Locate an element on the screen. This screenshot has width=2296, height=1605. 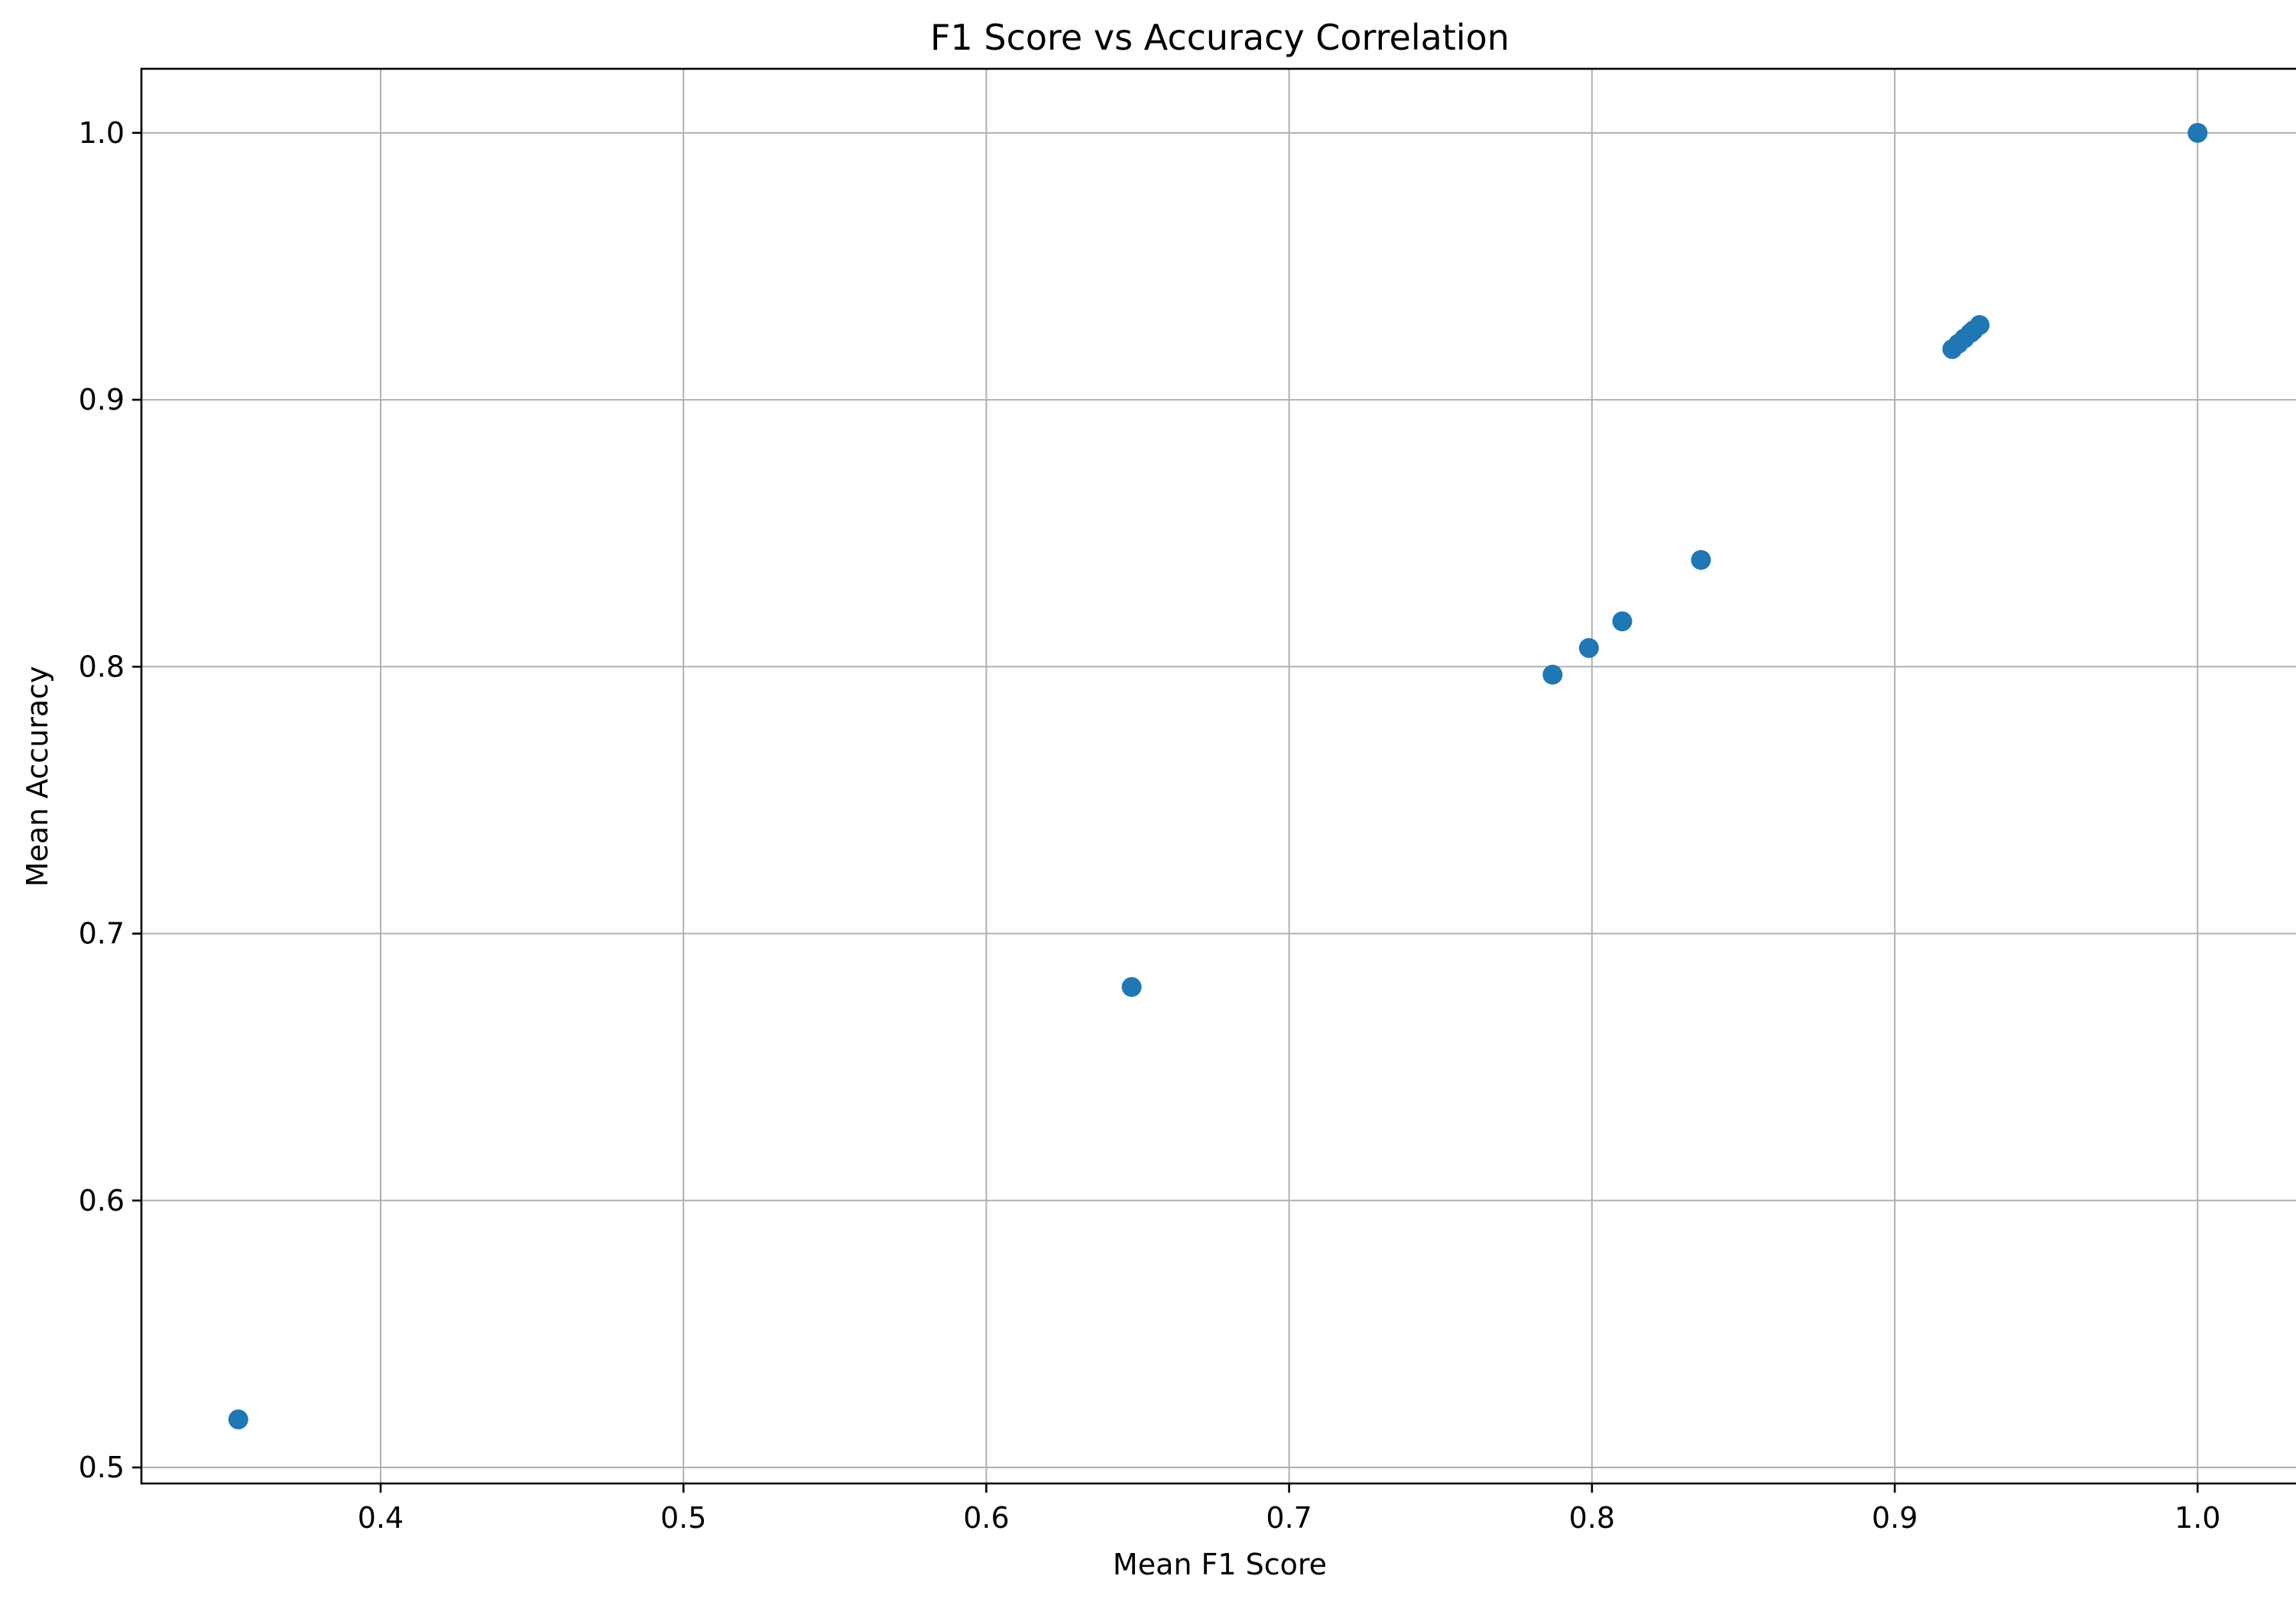
y-tick-label: 1.0 is located at coordinates (102, 133).